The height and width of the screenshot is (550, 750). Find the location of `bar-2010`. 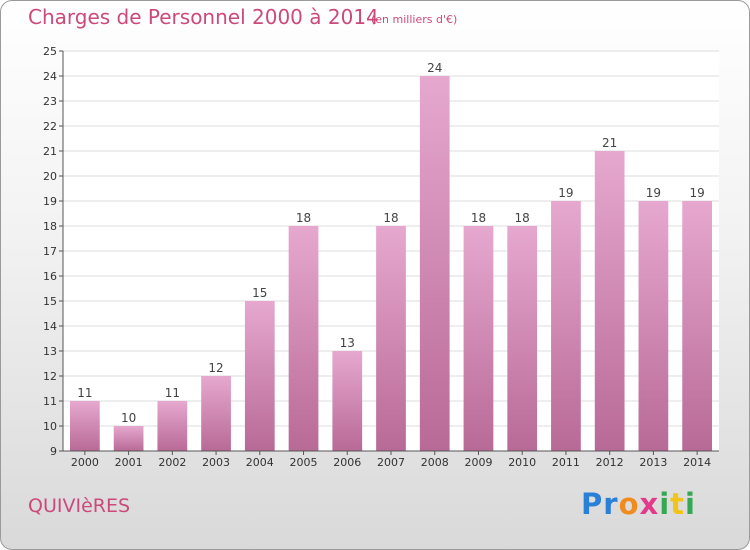

bar-2010 is located at coordinates (522, 338).